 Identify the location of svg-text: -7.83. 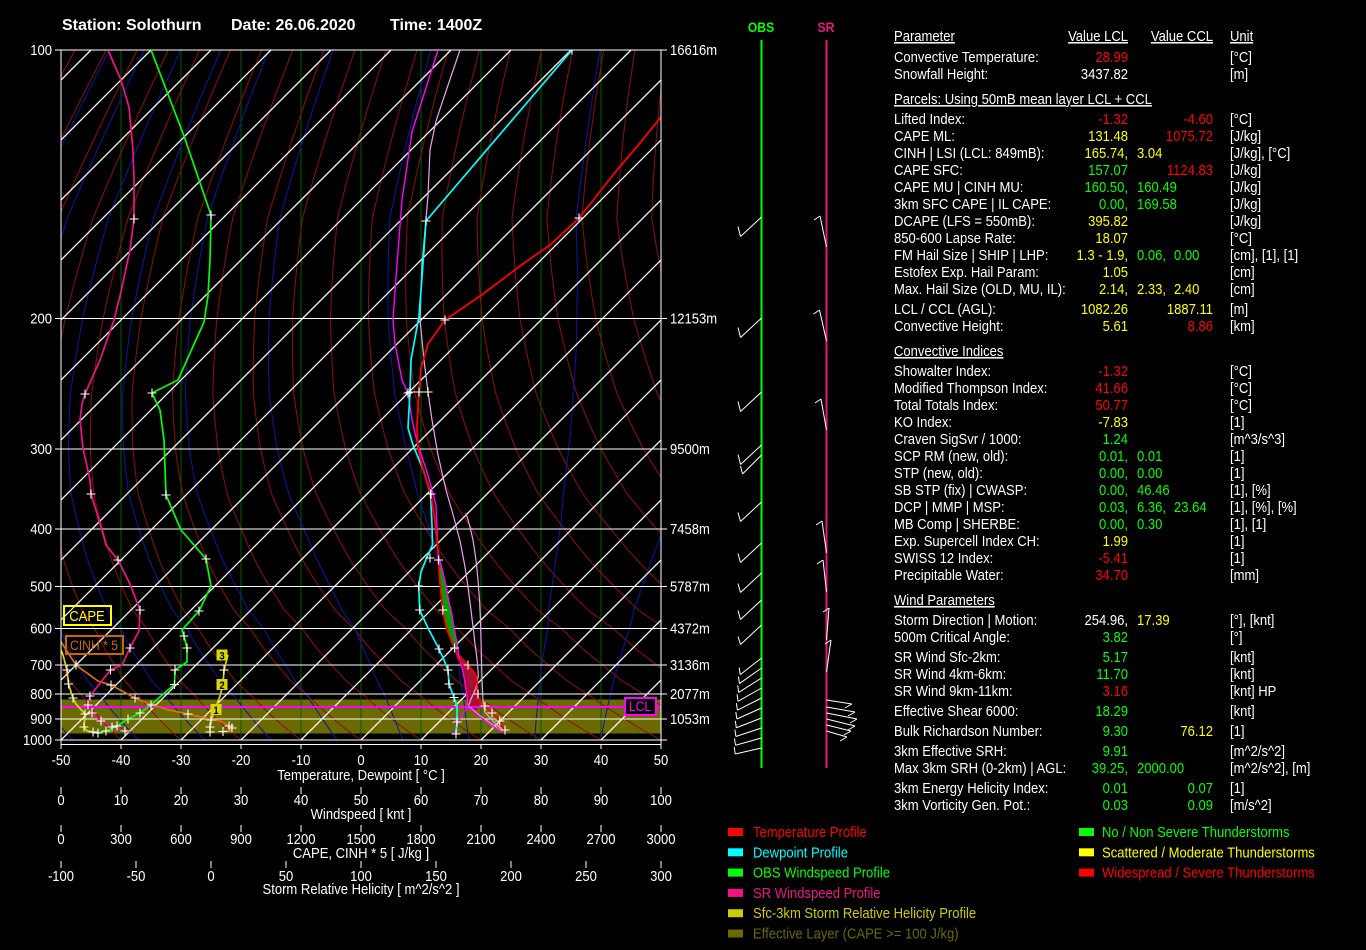
(1113, 421).